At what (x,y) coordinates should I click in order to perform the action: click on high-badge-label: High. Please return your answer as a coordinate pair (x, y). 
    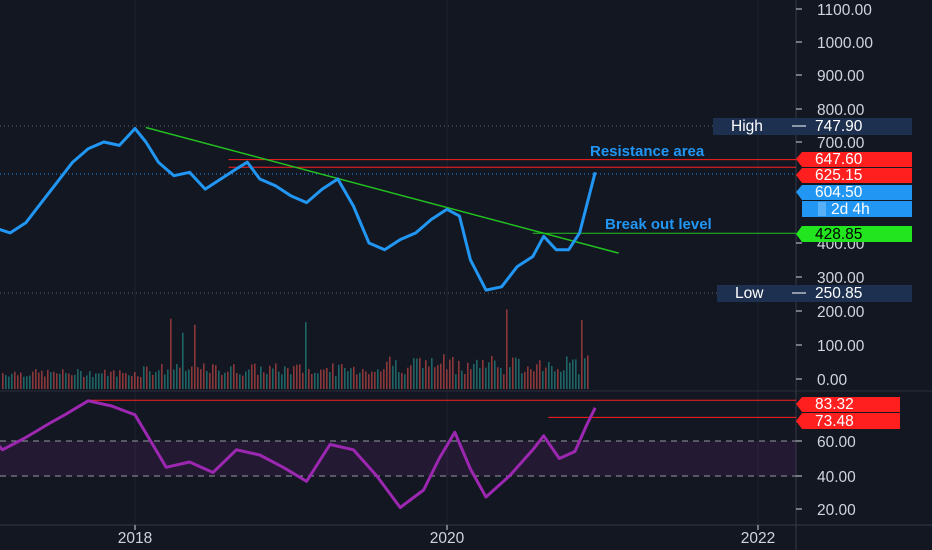
    Looking at the image, I should click on (747, 126).